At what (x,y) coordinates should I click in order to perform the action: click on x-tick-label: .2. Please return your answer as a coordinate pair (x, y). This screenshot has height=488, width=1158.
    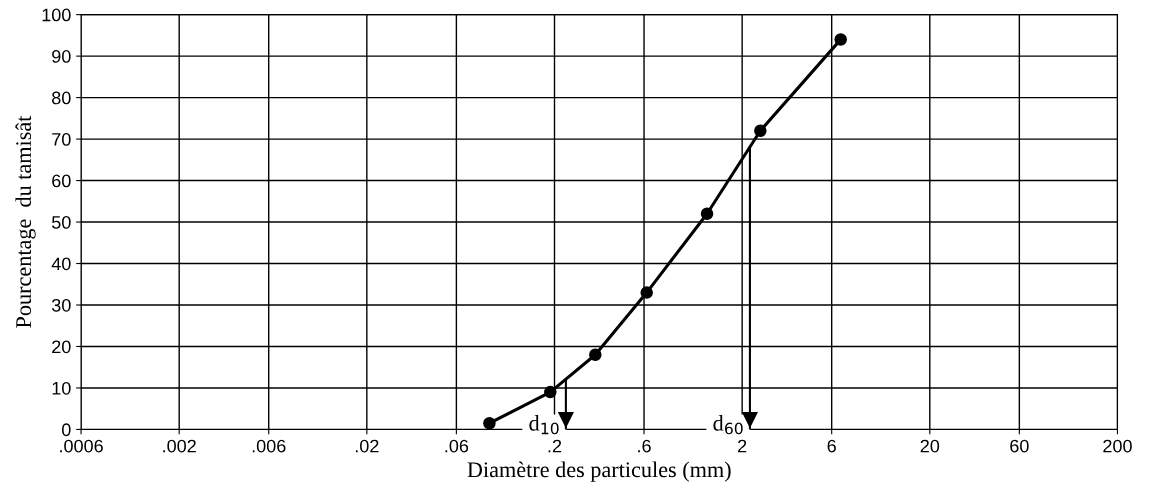
    Looking at the image, I should click on (555, 446).